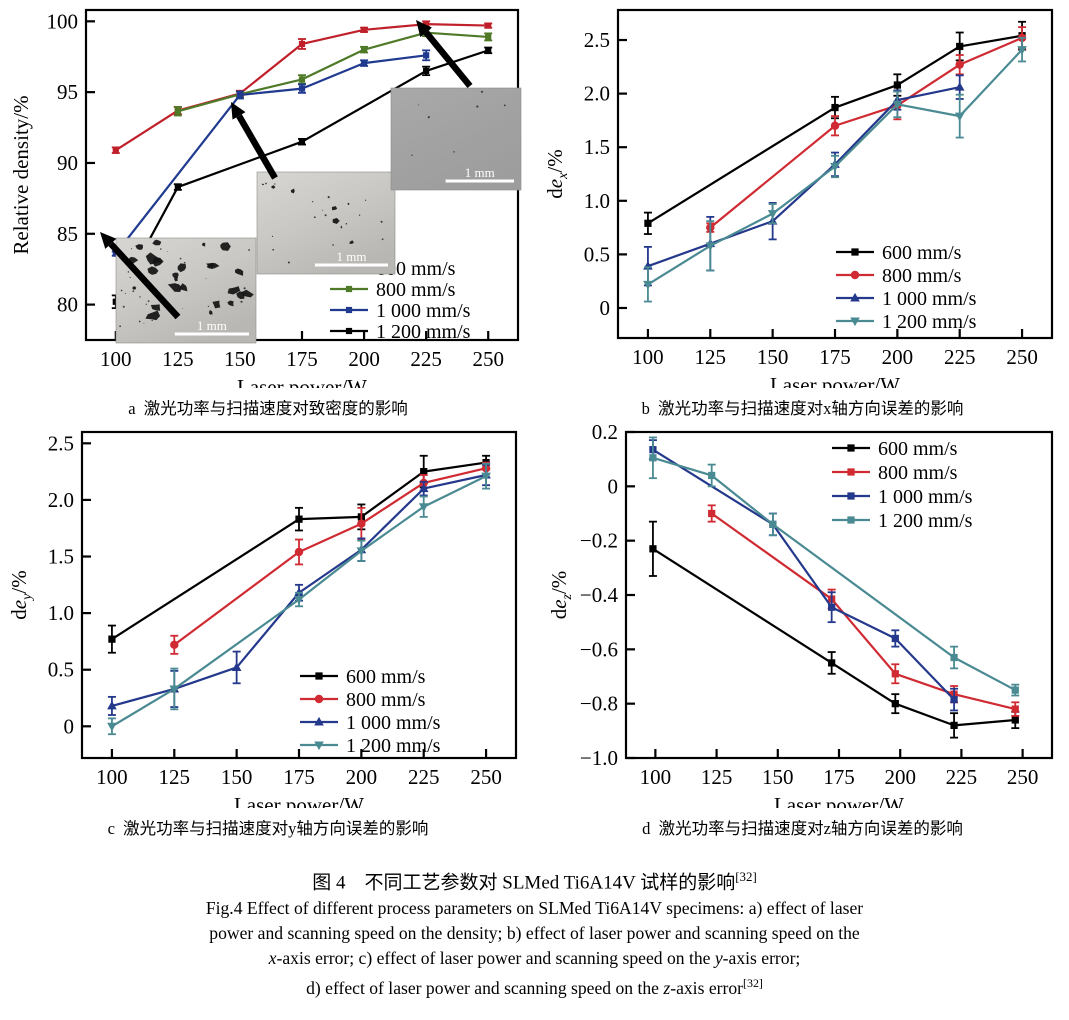 The image size is (1069, 1020). Describe the element at coordinates (613, 486) in the screenshot. I see `y-axis-tick-label: 0` at that location.